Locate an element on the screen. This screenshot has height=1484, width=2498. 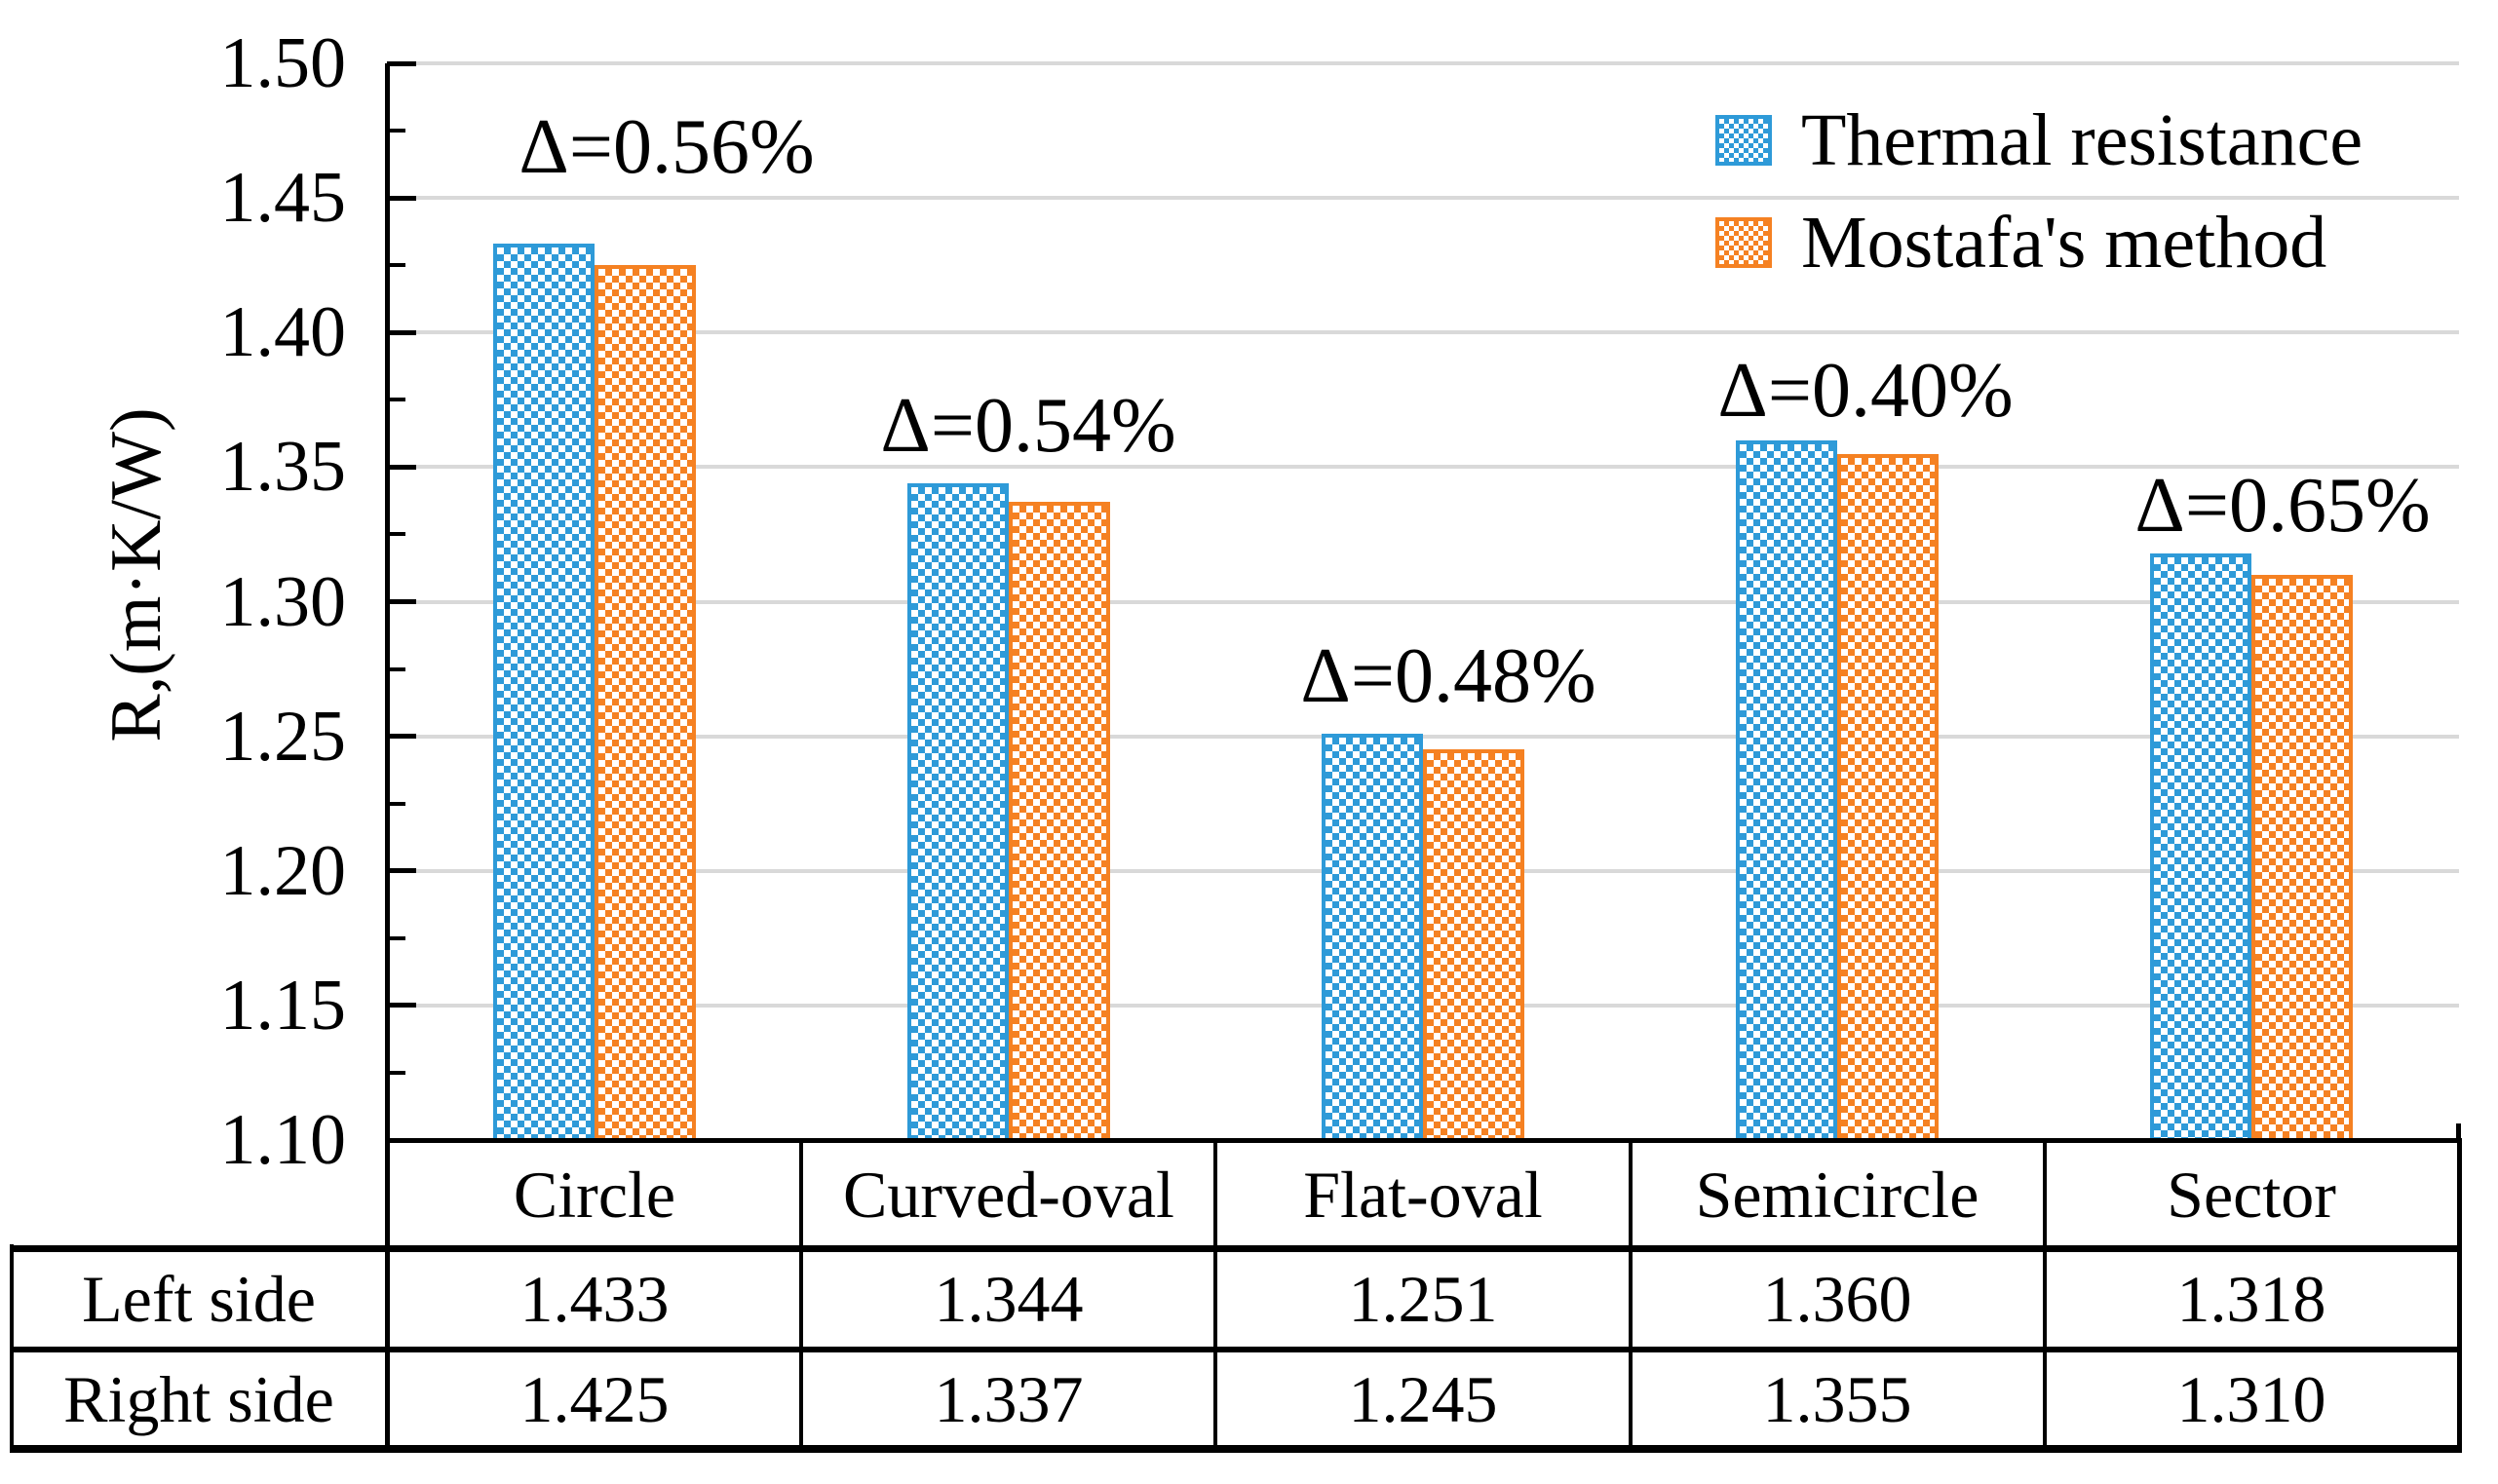
bar-thermal-resistance-circle is located at coordinates (544, 693).